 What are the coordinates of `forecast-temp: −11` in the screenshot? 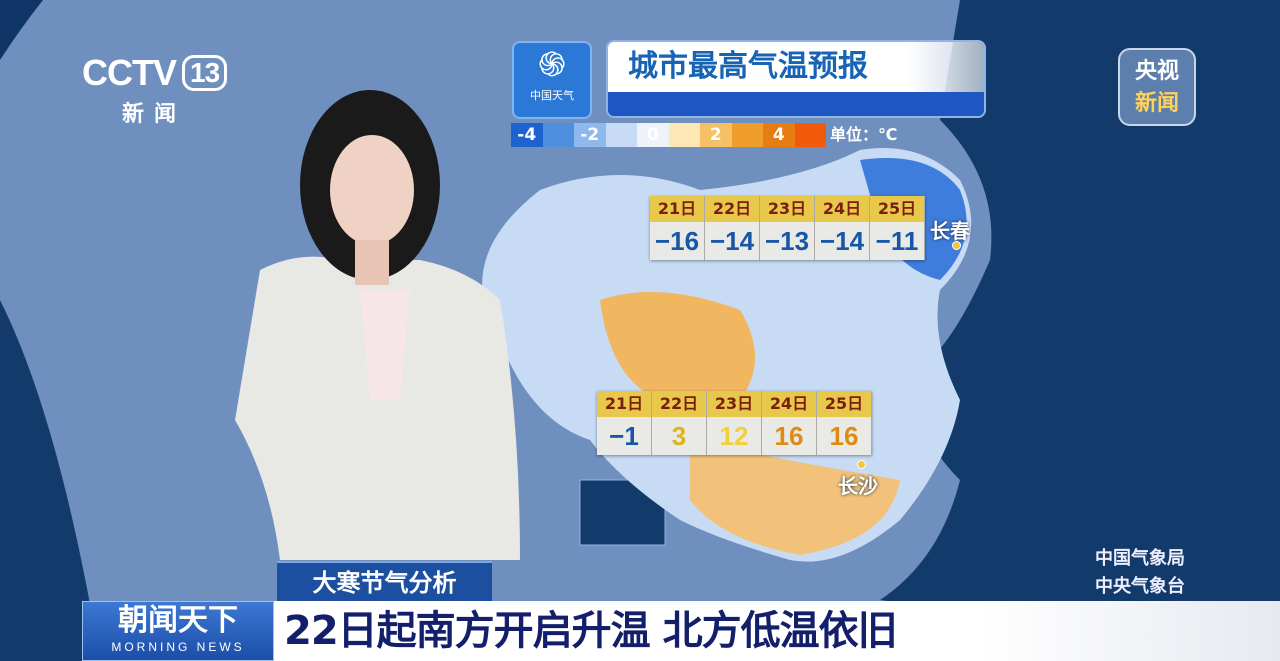 It's located at (897, 241).